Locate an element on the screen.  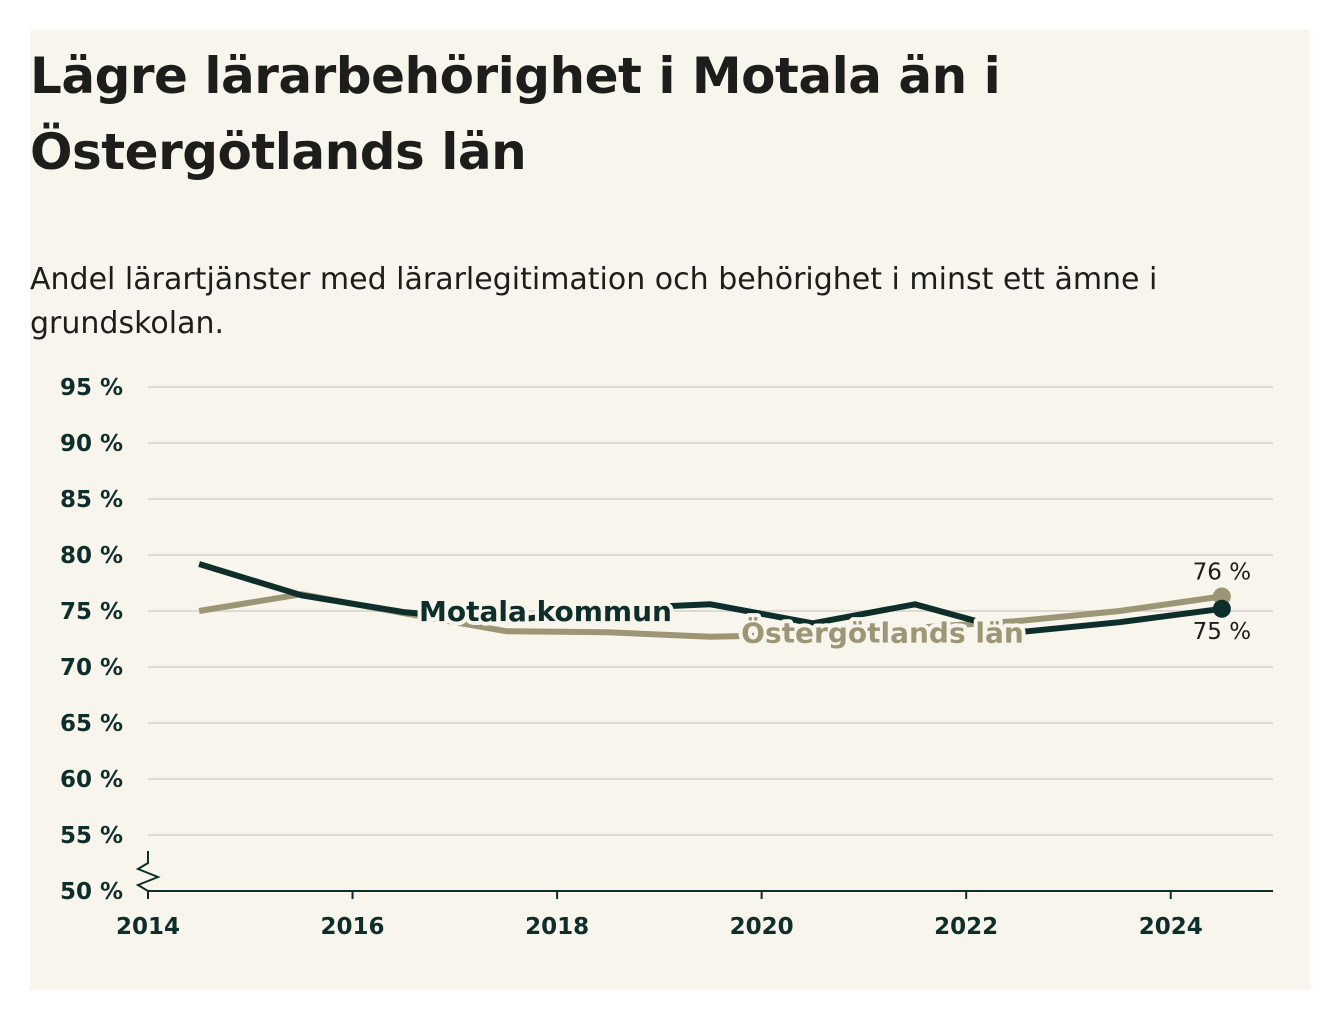
y-tick-label: 65 % is located at coordinates (91, 724).